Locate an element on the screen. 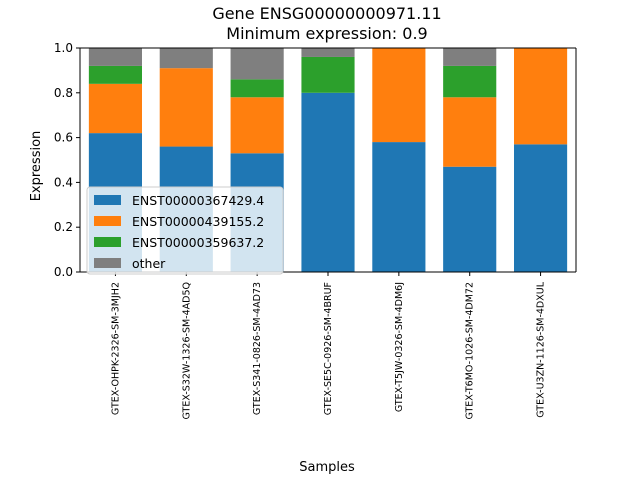  x-tick-label: GTEX-T6MO-1026-SM-4DM72 is located at coordinates (470, 351).